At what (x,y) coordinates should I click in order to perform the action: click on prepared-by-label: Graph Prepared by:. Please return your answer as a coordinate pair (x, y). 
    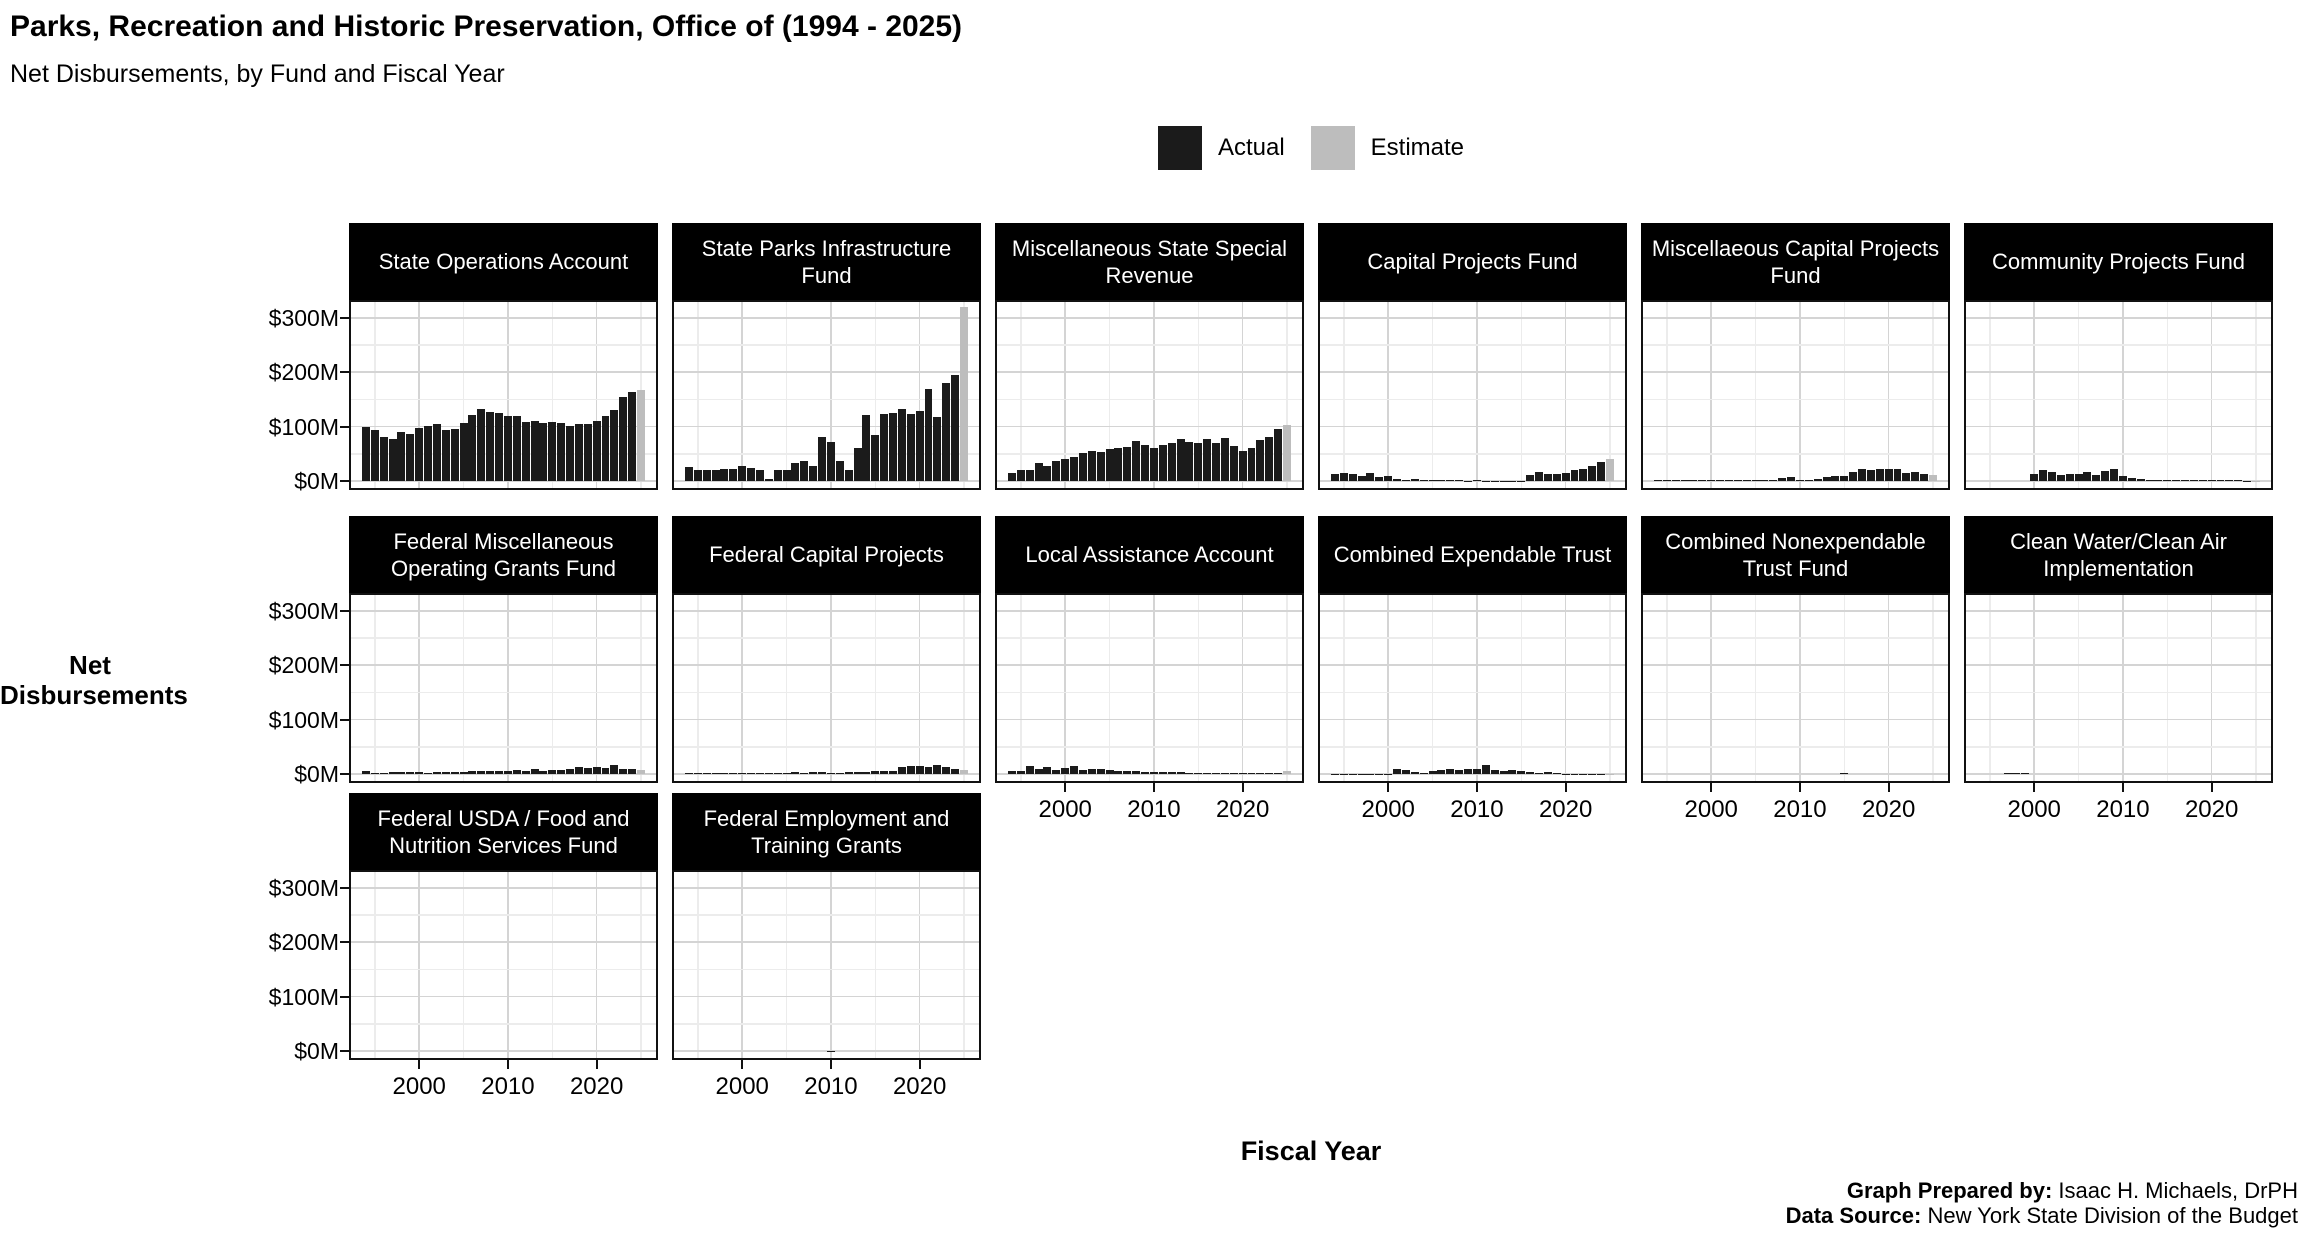
    Looking at the image, I should click on (1949, 1190).